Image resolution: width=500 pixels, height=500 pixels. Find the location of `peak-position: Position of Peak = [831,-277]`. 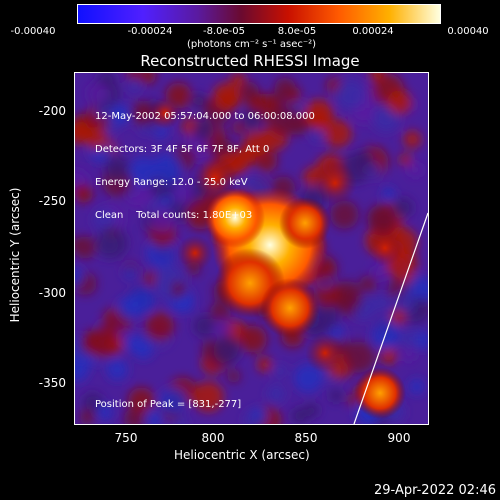

peak-position: Position of Peak = [831,-277] is located at coordinates (168, 404).